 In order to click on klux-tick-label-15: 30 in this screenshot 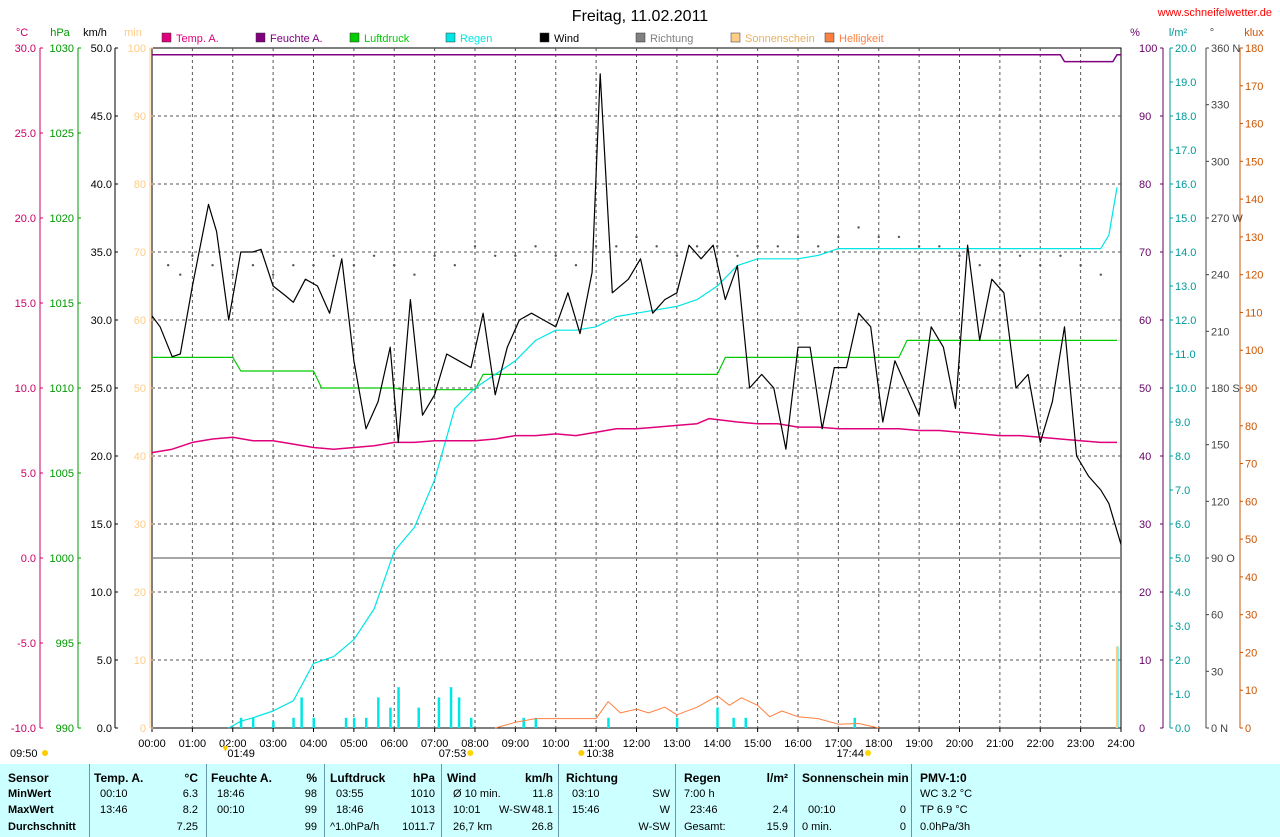, I will do `click(1251, 616)`.